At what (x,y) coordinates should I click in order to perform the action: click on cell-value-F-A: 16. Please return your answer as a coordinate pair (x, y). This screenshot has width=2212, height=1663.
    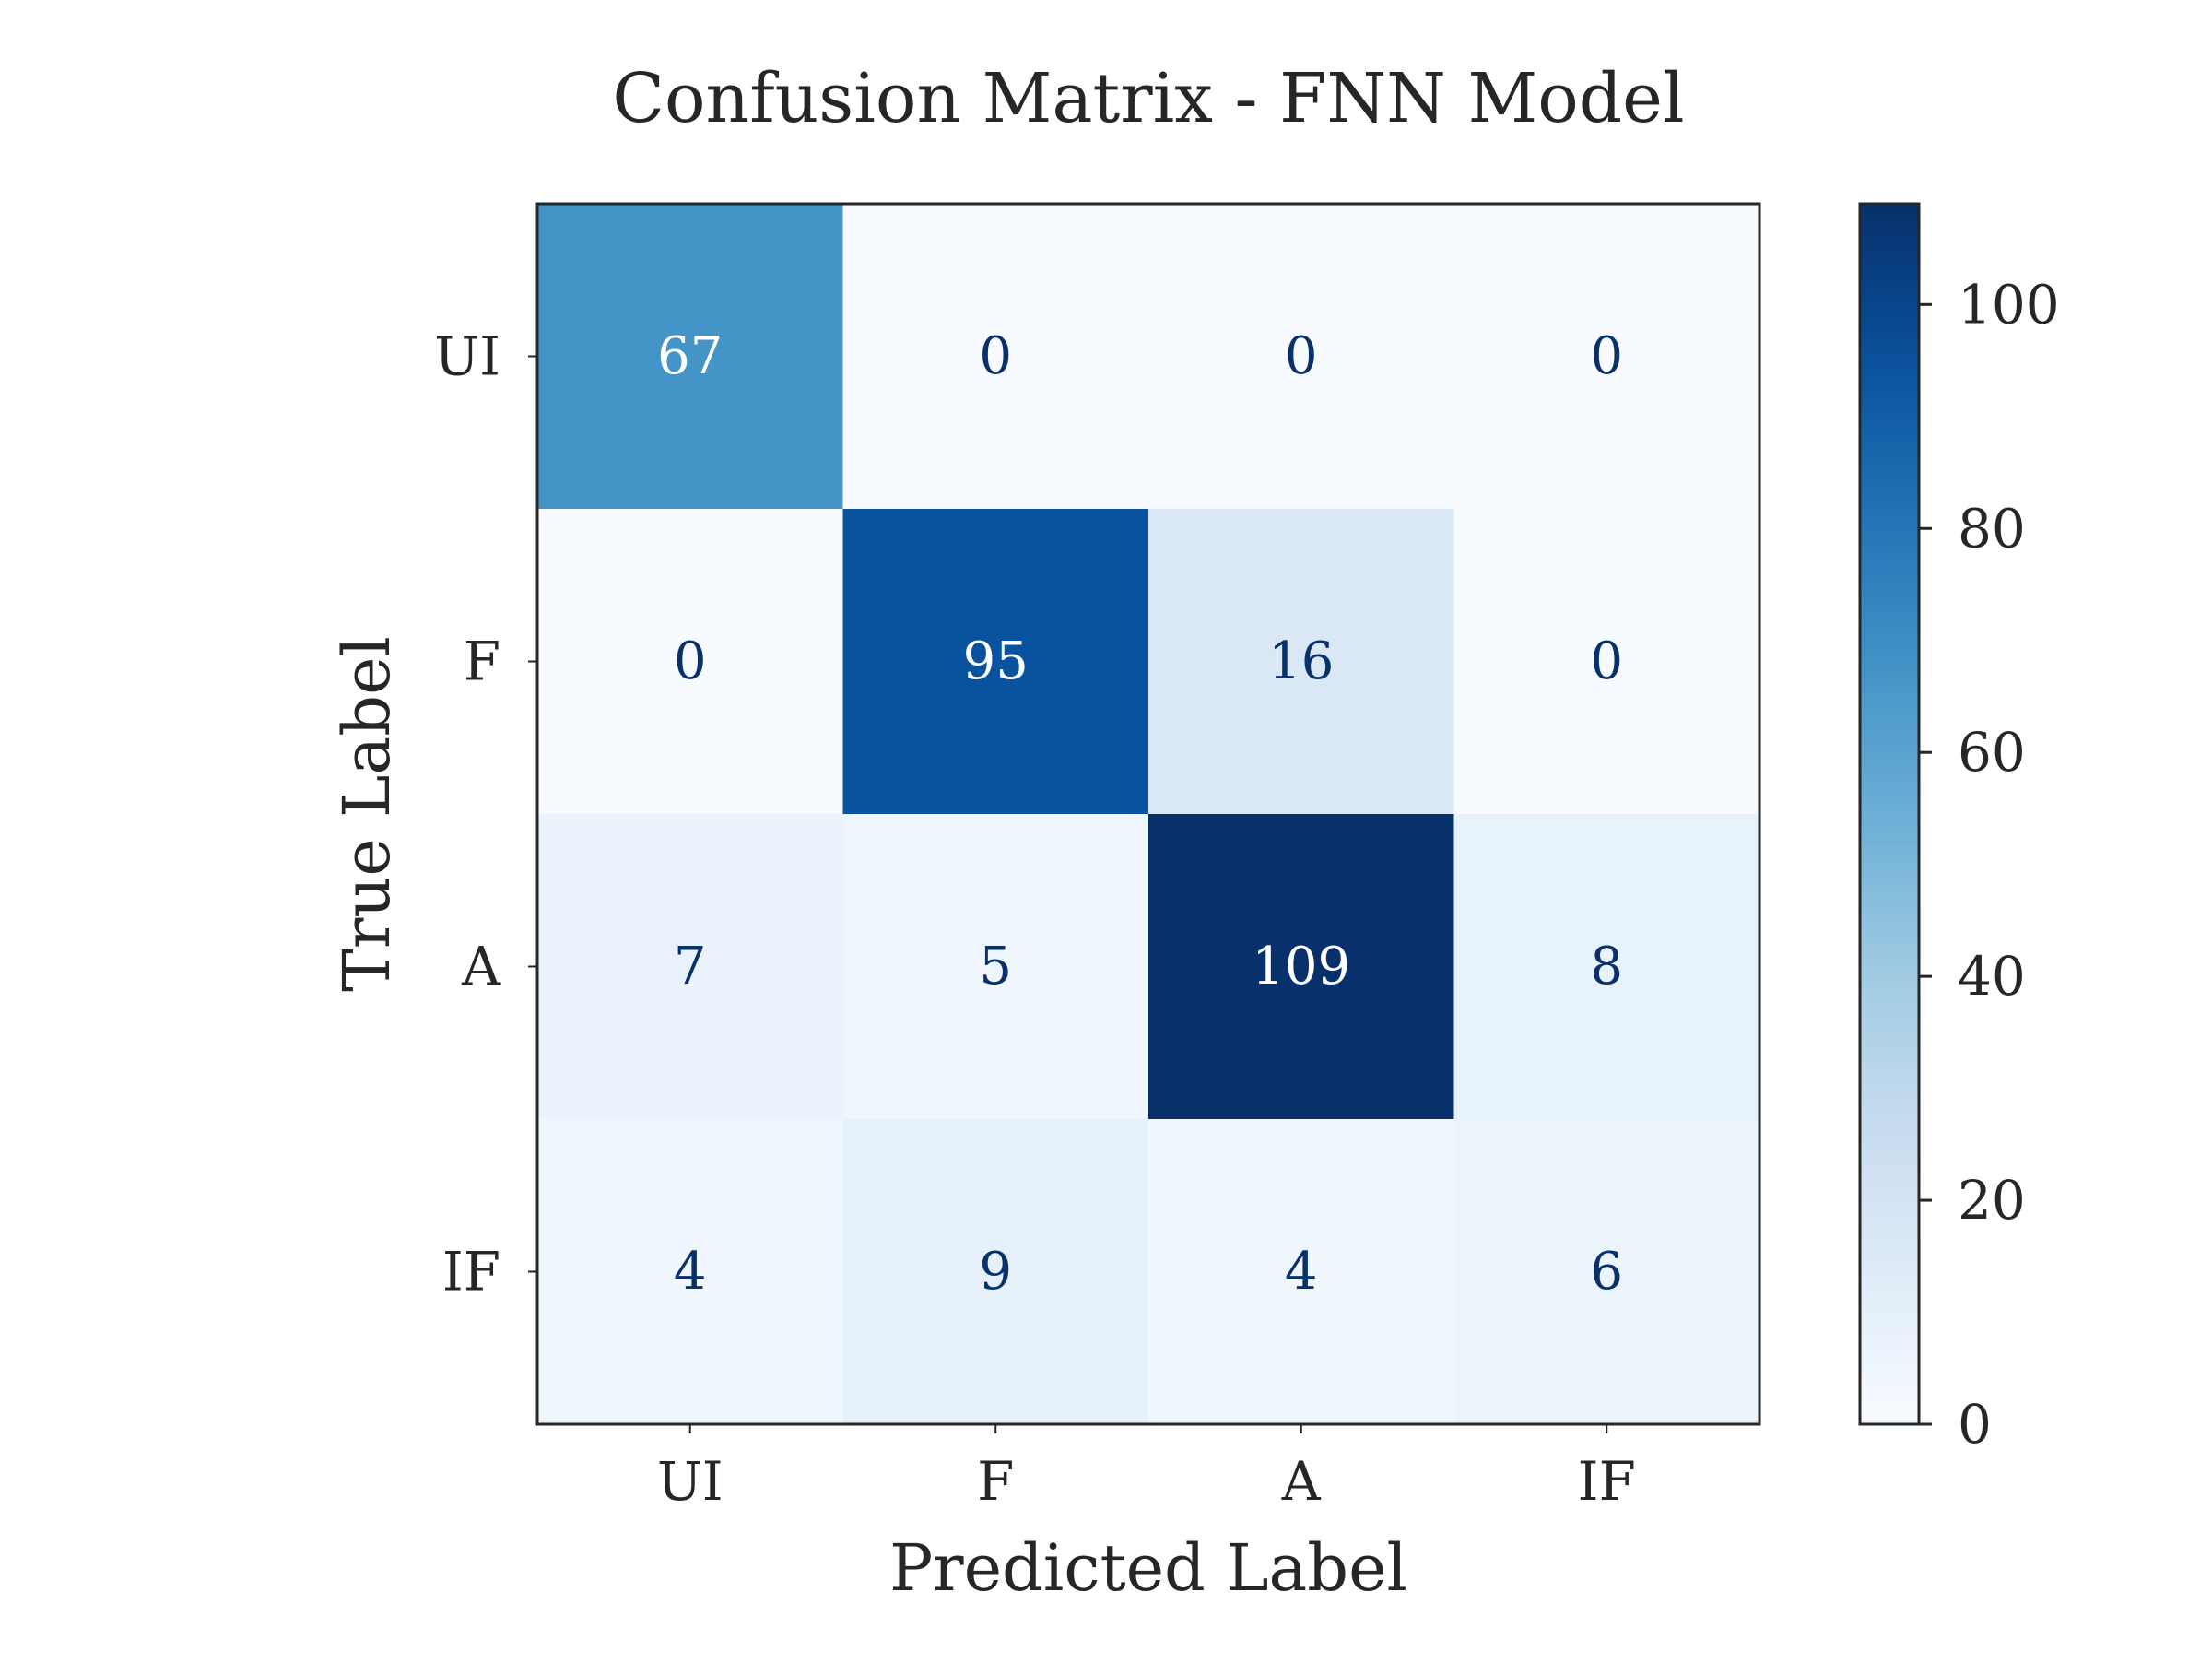
    Looking at the image, I should click on (1301, 661).